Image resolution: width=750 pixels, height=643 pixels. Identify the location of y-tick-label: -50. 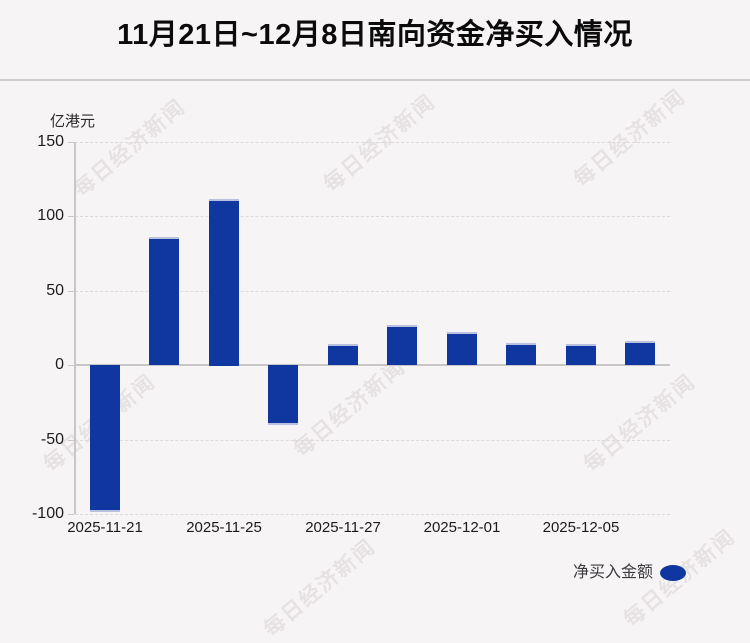
(52, 439).